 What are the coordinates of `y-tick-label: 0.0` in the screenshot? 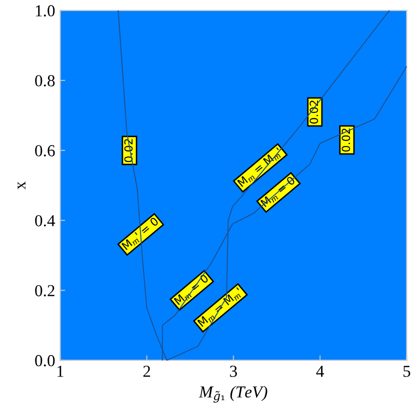 It's located at (45, 360).